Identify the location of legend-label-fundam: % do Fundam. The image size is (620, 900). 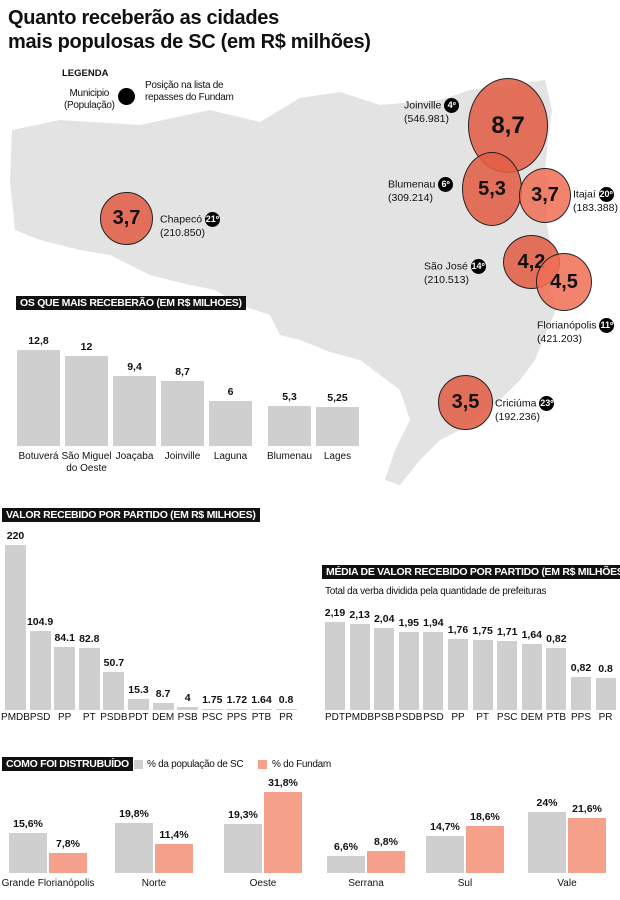
(301, 764).